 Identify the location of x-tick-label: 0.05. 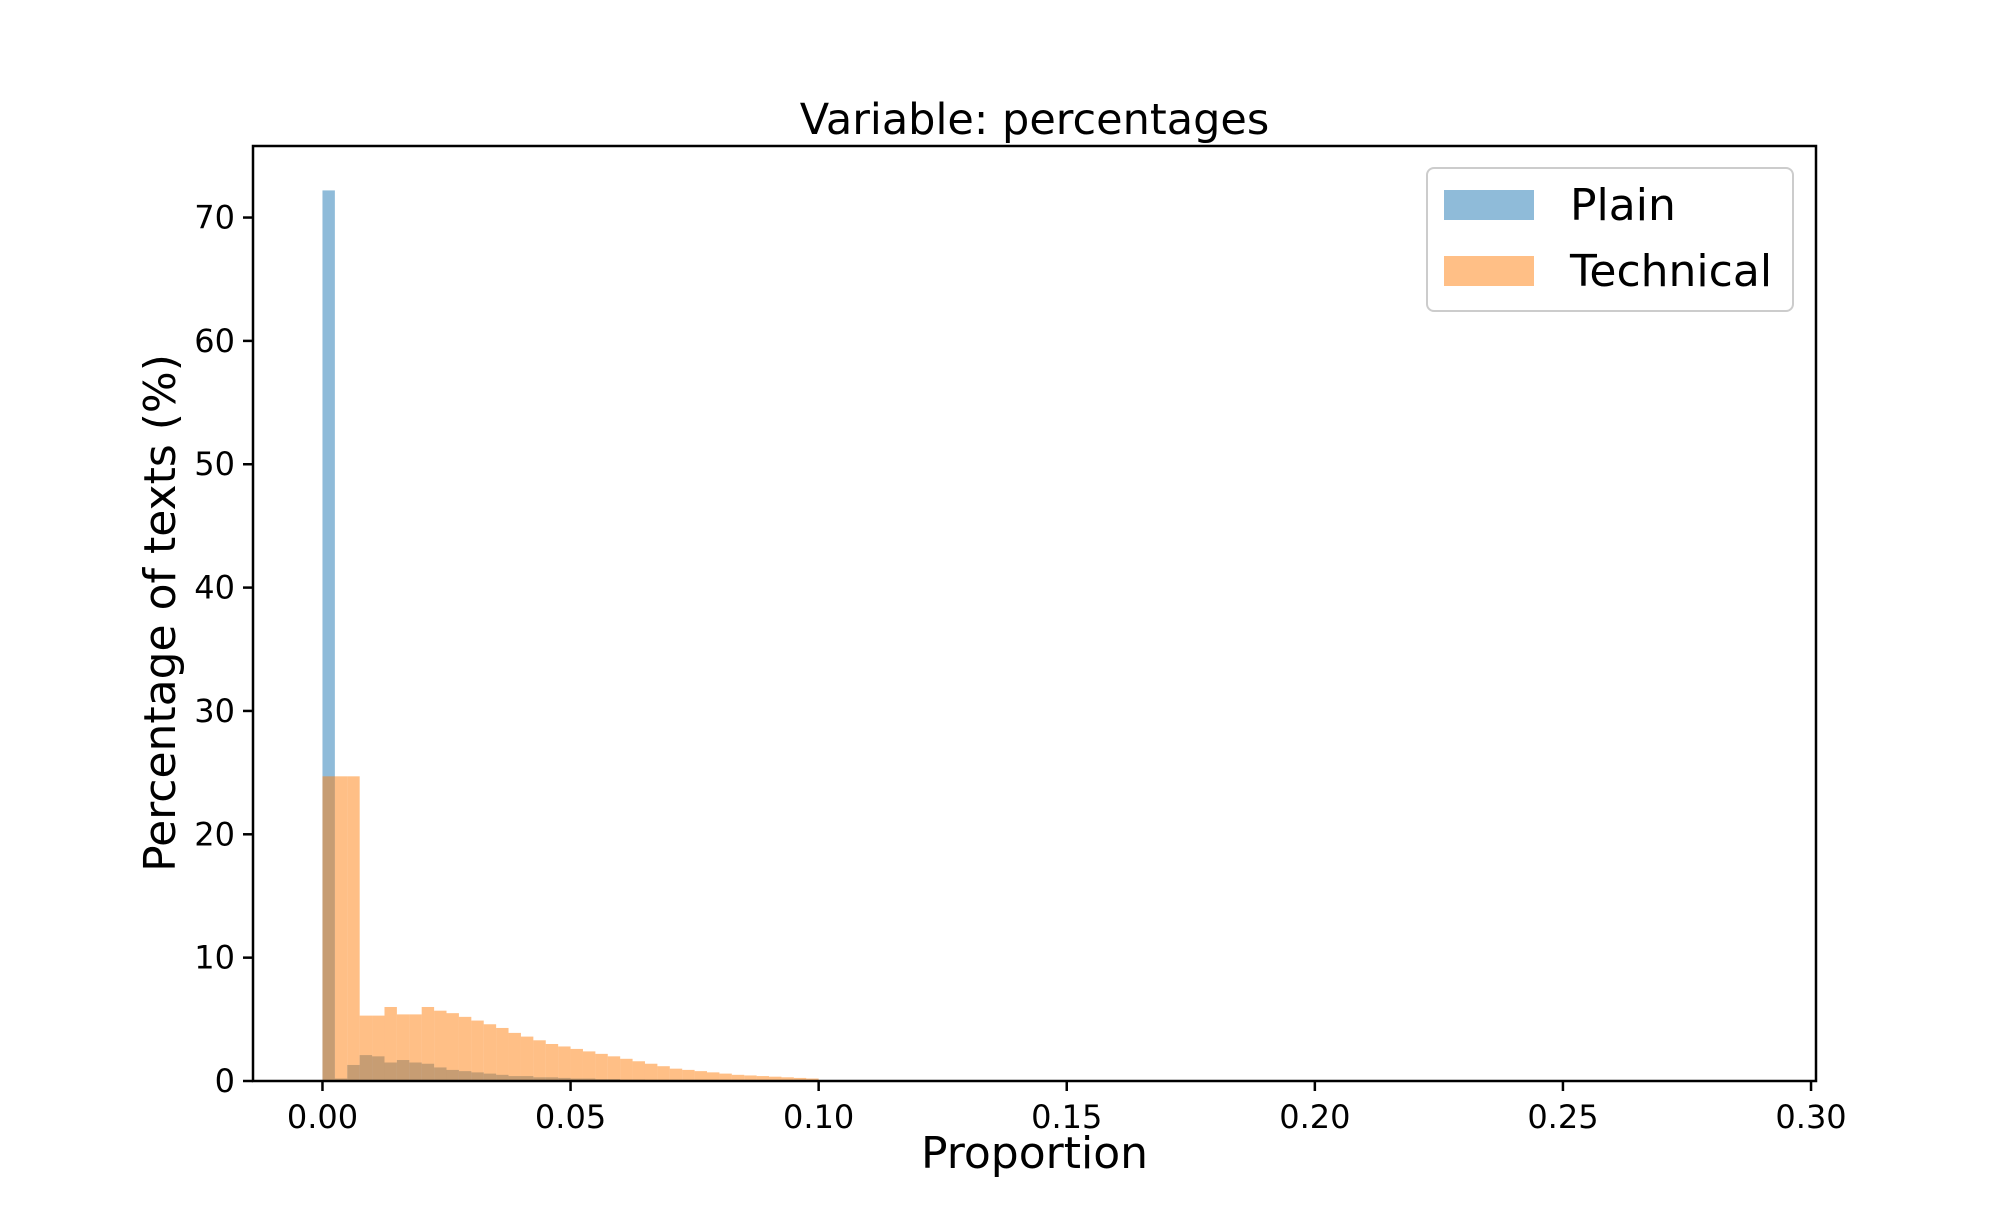
(570, 1117).